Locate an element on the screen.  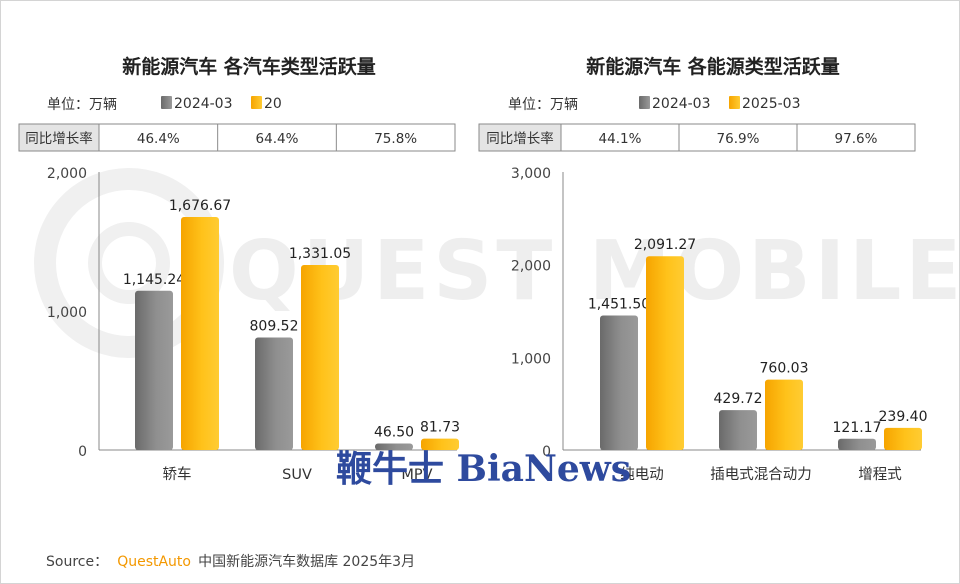
category-label: MPV is located at coordinates (416, 475).